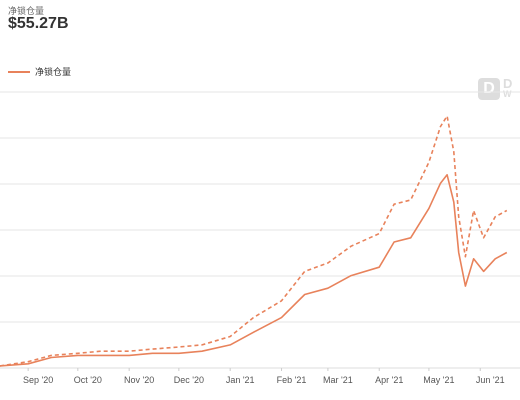 The image size is (520, 400). What do you see at coordinates (489, 89) in the screenshot?
I see `watermark-icon: D` at bounding box center [489, 89].